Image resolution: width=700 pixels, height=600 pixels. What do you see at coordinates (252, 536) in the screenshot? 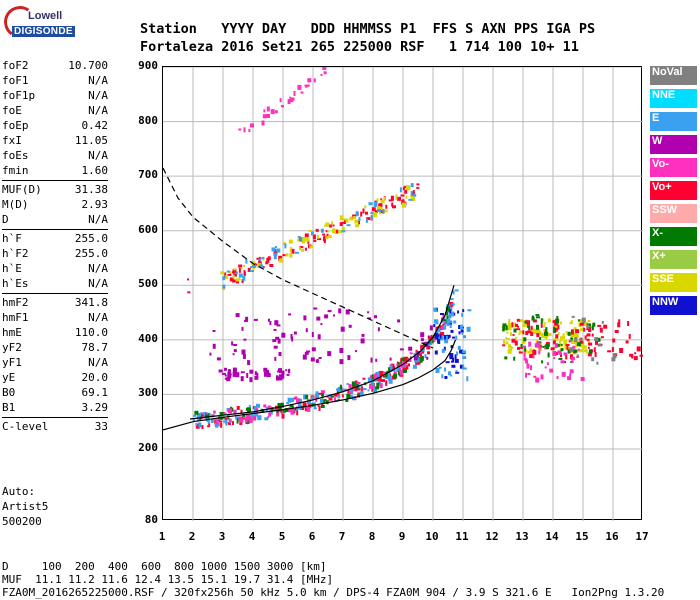
I see `x-tick-label: 4` at bounding box center [252, 536].